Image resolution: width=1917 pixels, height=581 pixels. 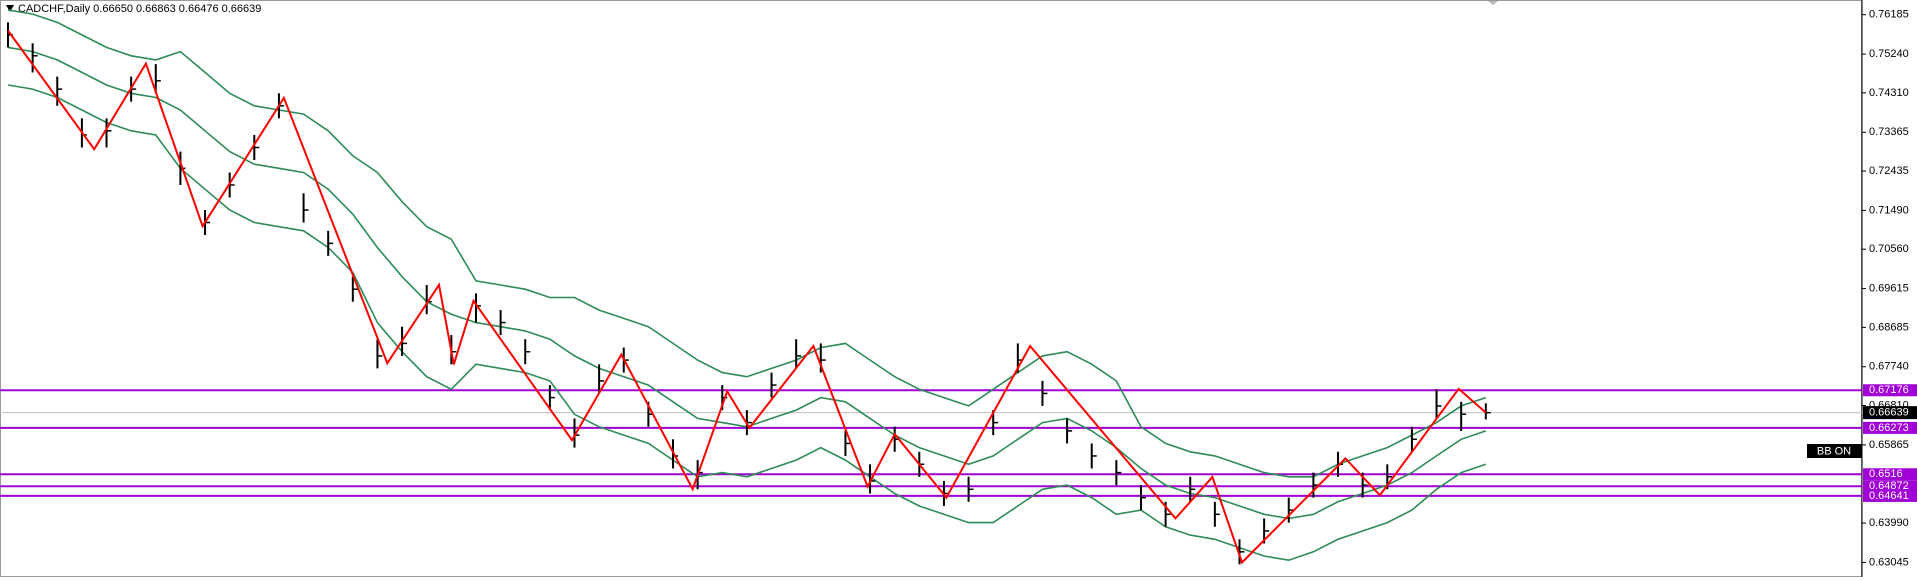 I want to click on indicator-box, so click(x=1834, y=451).